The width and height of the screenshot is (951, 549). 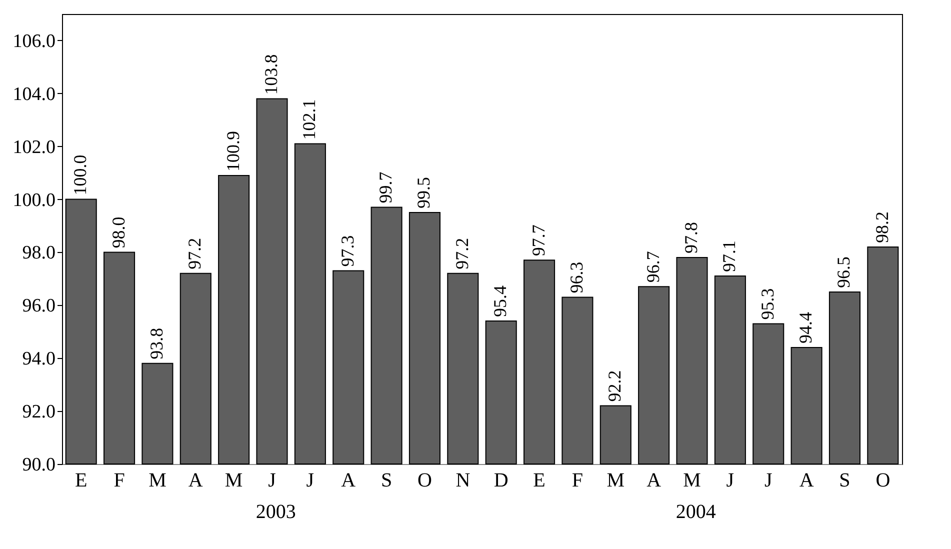 What do you see at coordinates (691, 238) in the screenshot?
I see `data-label: 97.8` at bounding box center [691, 238].